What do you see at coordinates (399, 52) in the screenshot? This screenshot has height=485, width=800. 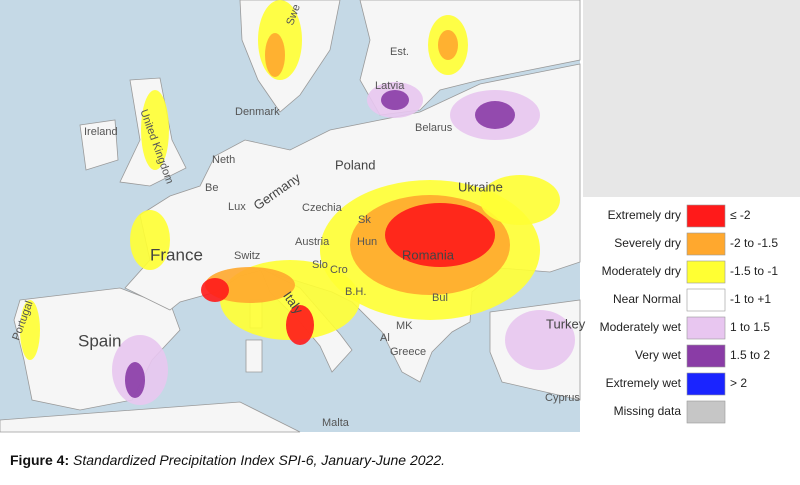 I see `country-label: Est.` at bounding box center [399, 52].